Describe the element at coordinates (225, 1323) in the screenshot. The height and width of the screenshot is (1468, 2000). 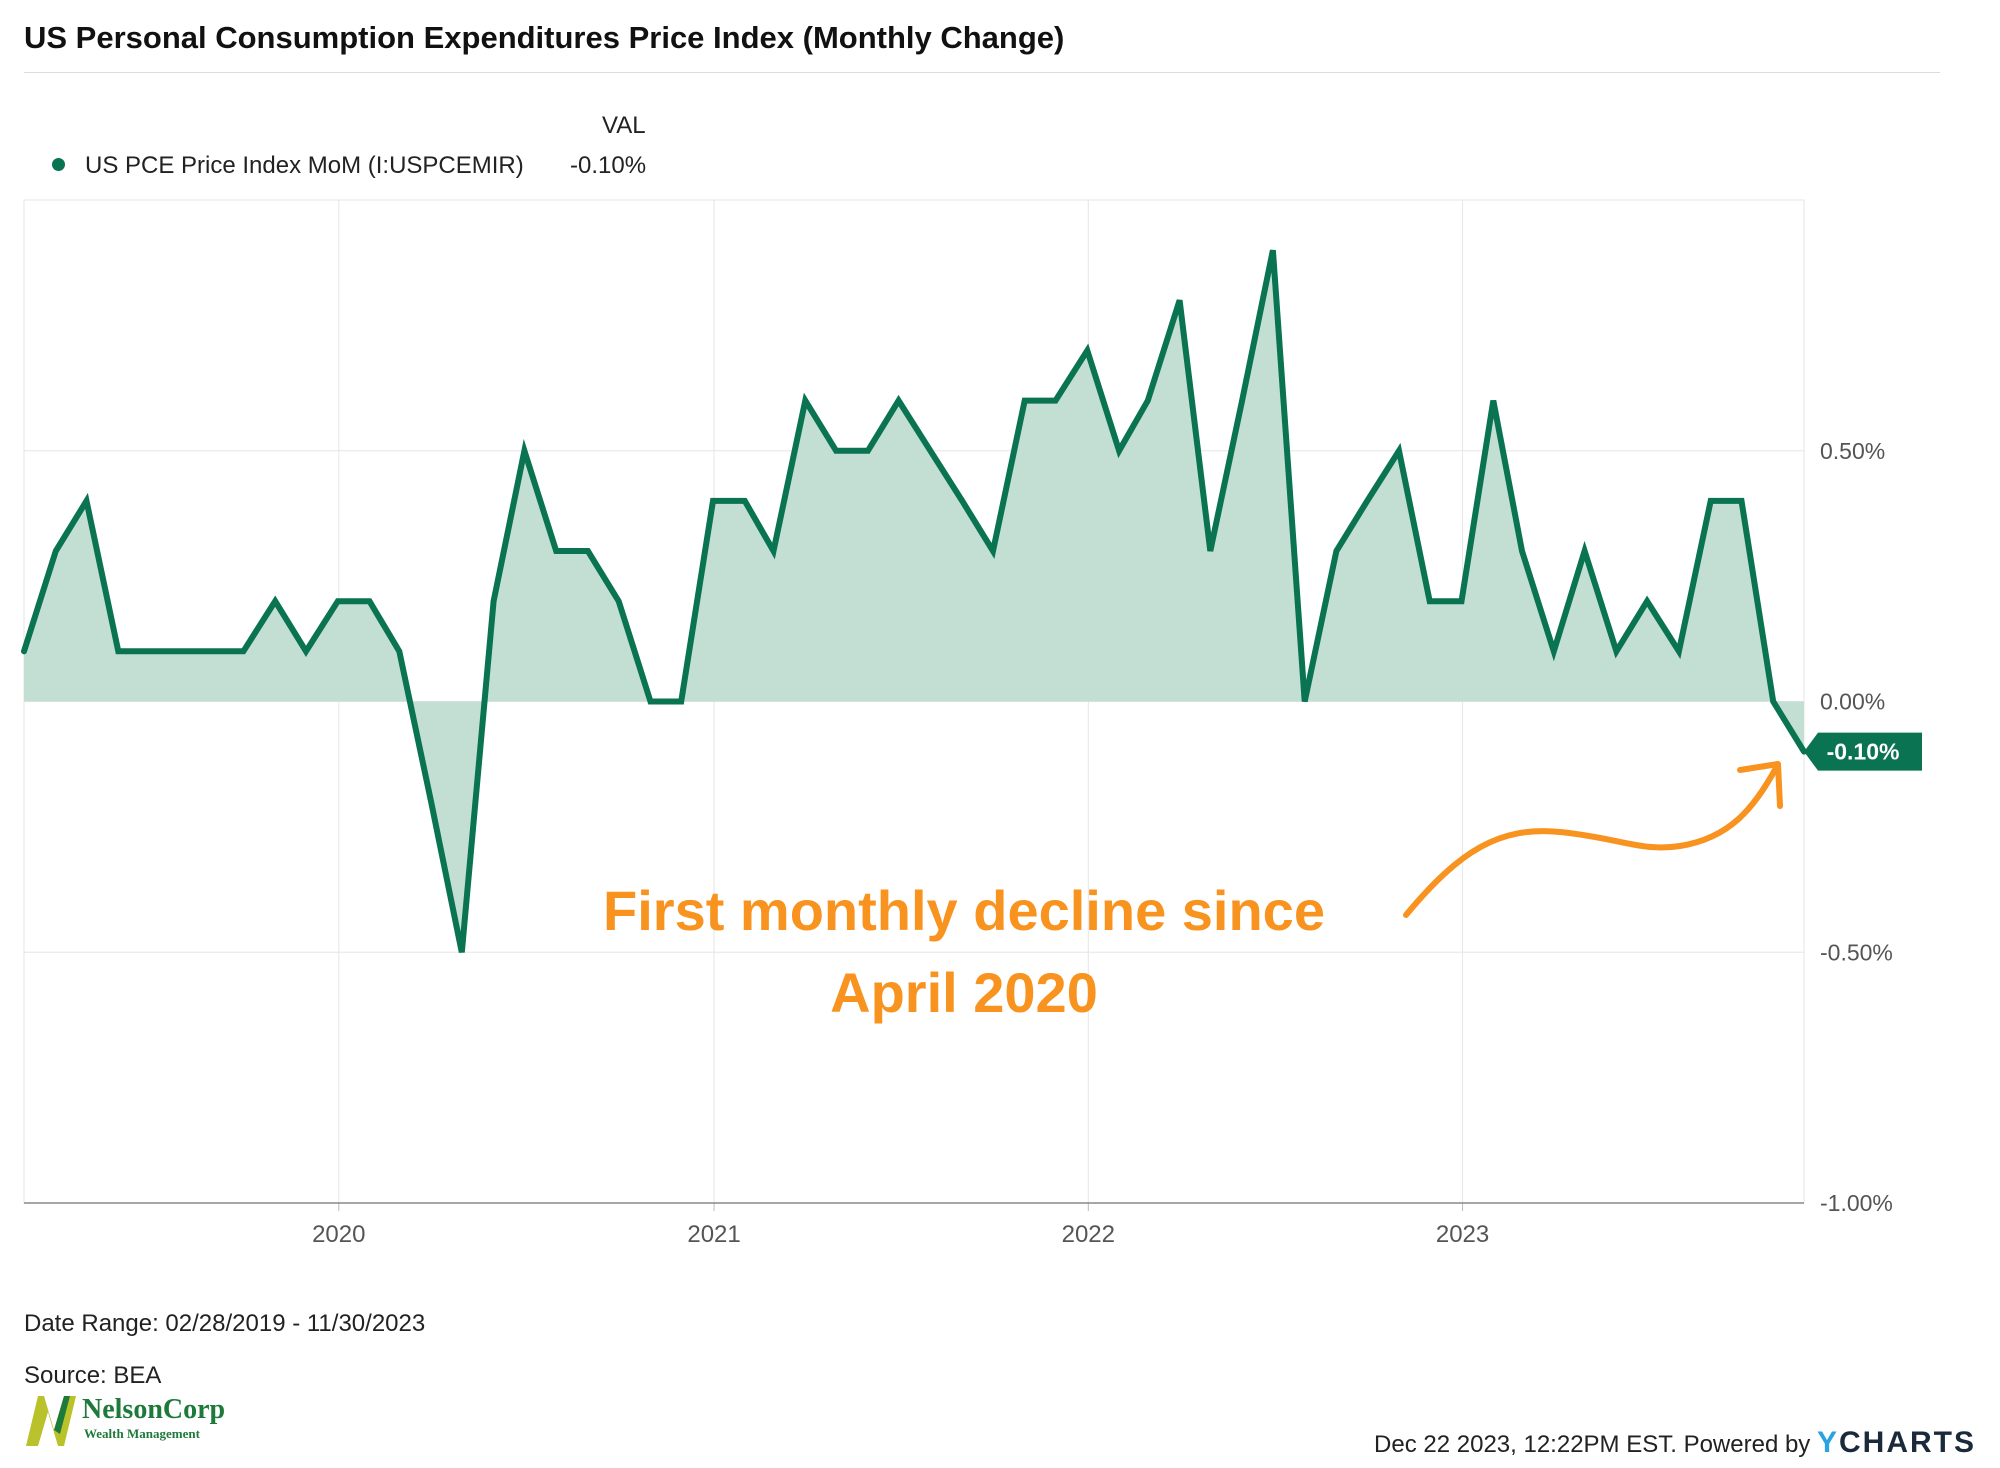
I see `date-range-label: Date Range: 02/28/2019 - 11/30/2023` at that location.